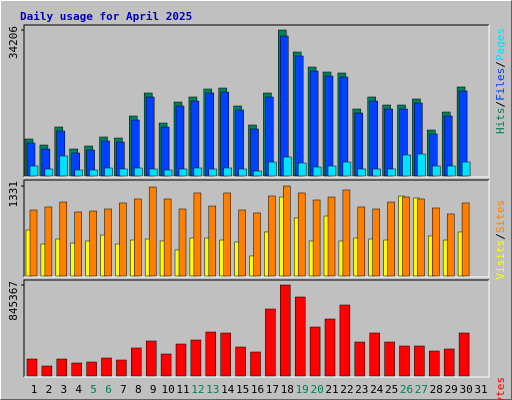  I want to click on x-tick-label: 2, so click(49, 389).